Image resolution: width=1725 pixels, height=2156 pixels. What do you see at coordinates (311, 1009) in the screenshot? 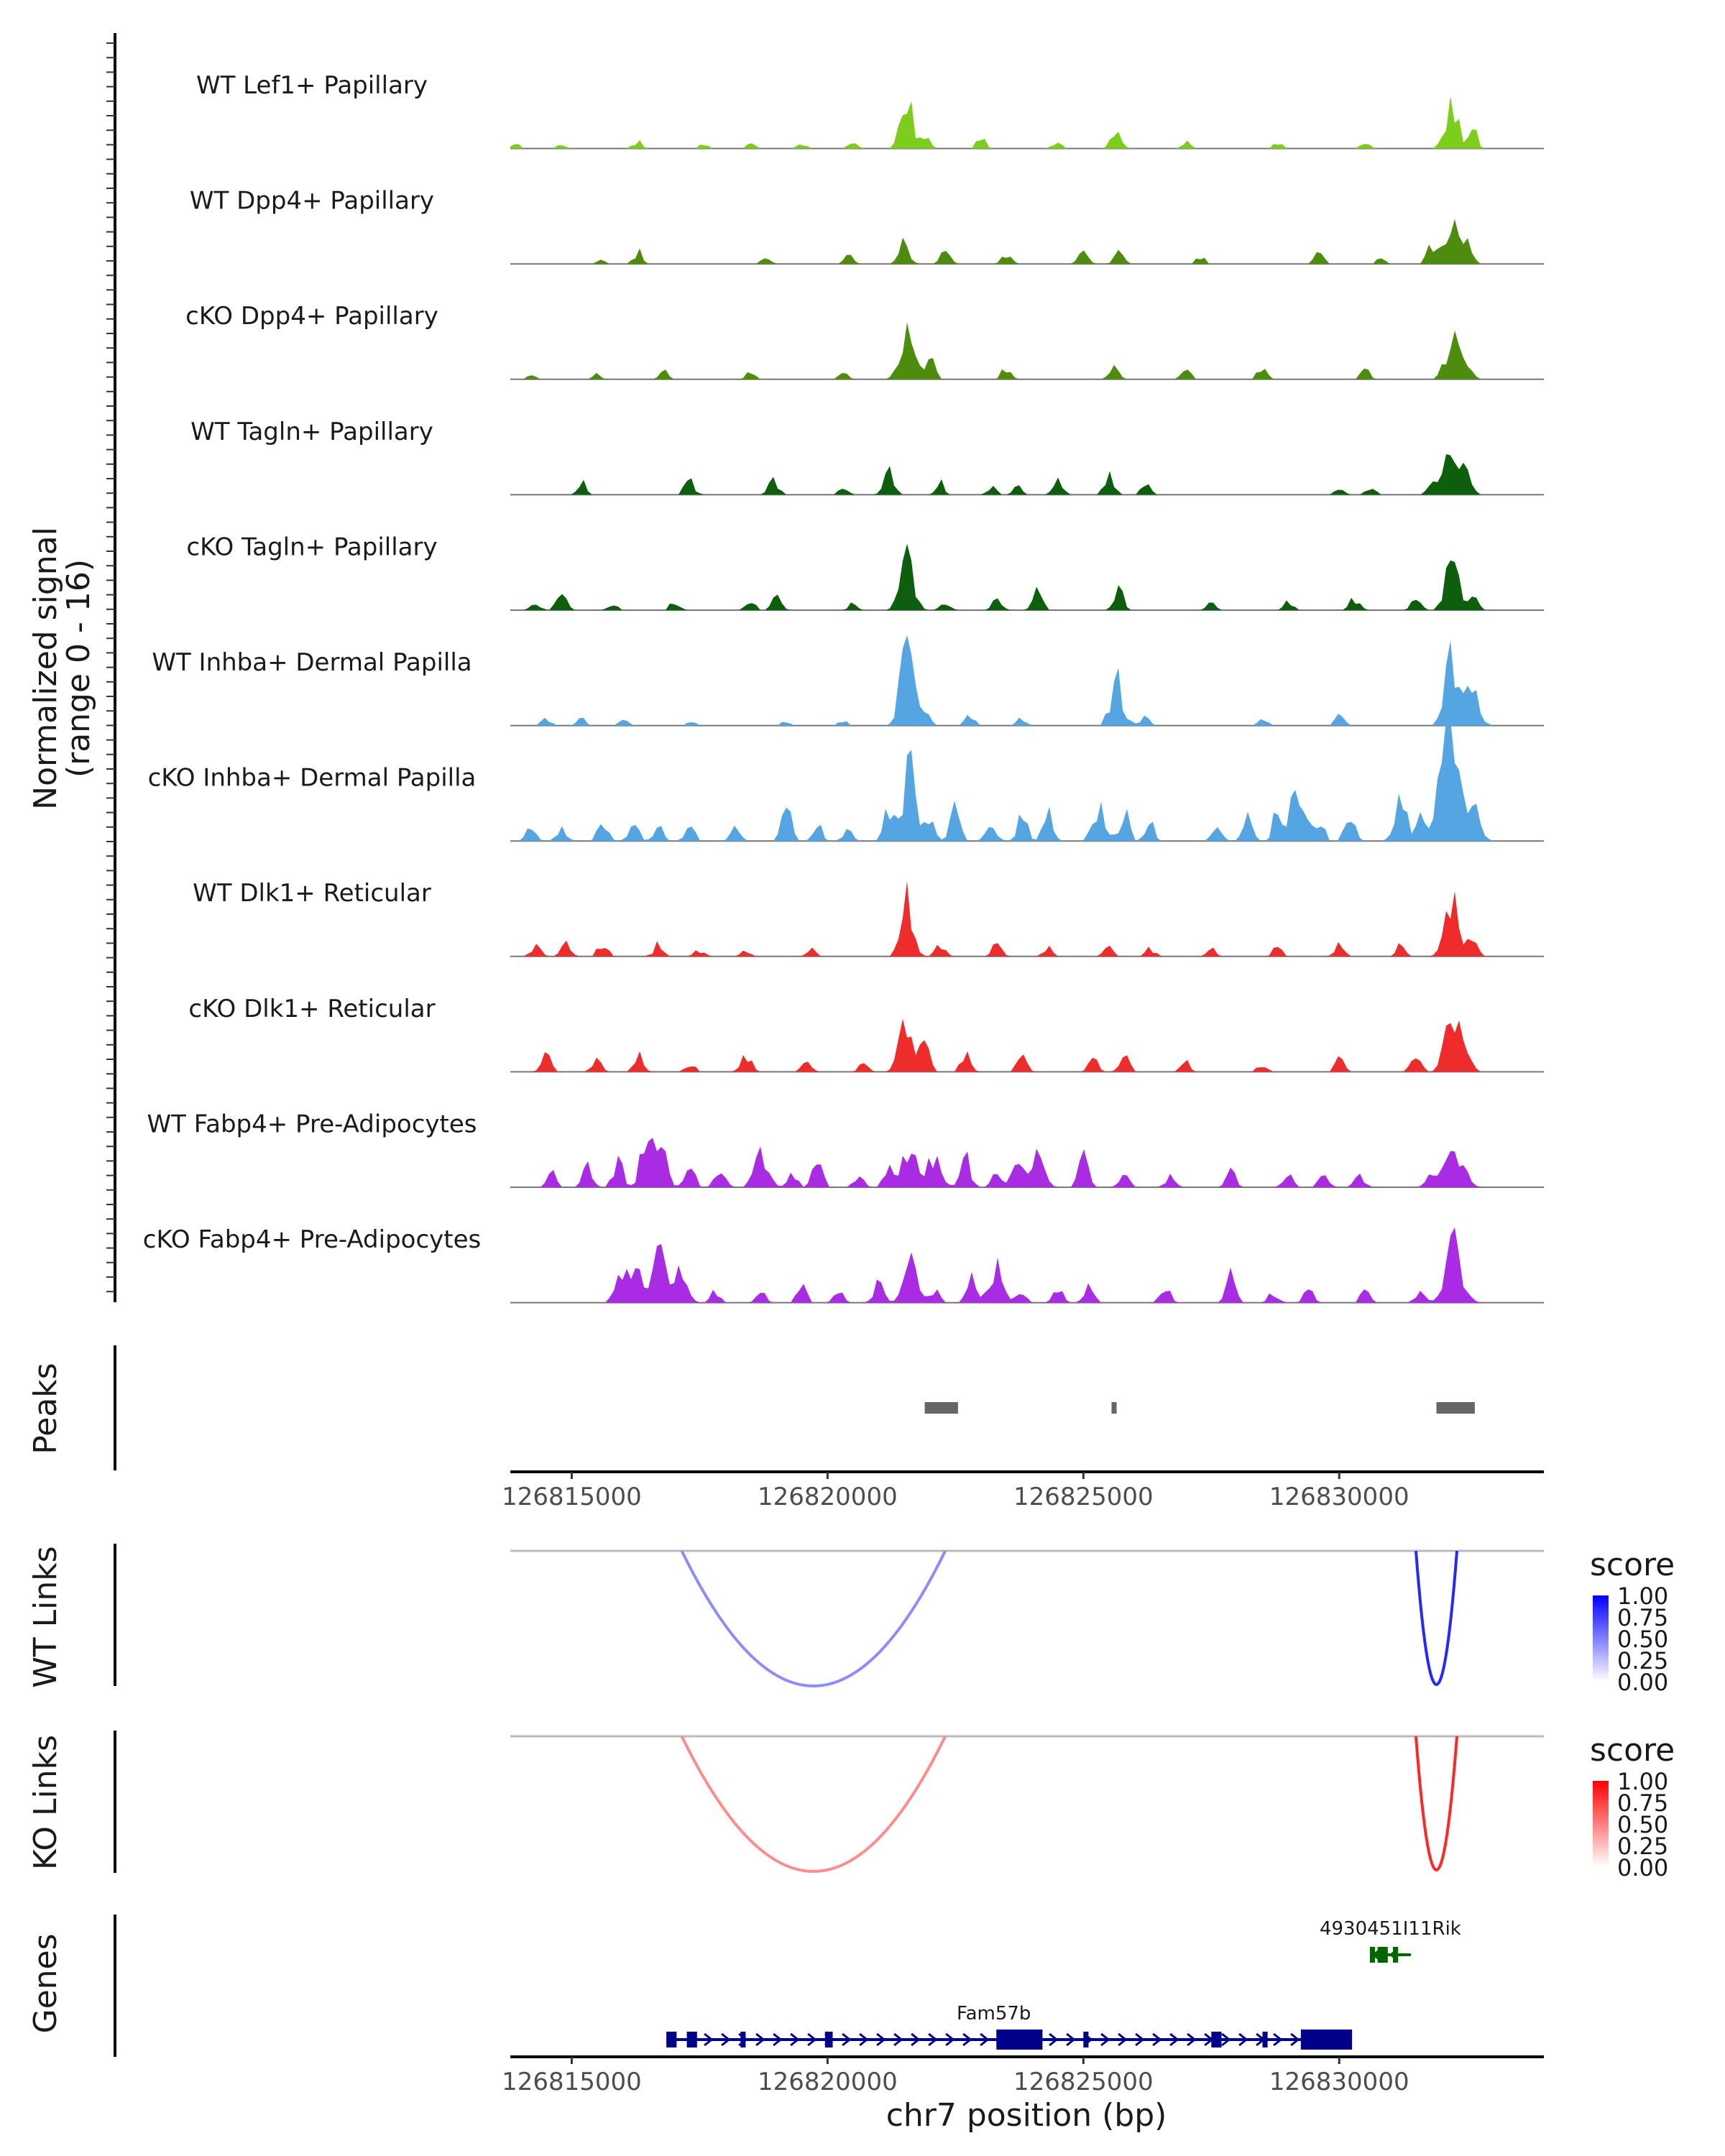
I see `coverage-track-label: cKO Dlk1+ Reticular` at bounding box center [311, 1009].